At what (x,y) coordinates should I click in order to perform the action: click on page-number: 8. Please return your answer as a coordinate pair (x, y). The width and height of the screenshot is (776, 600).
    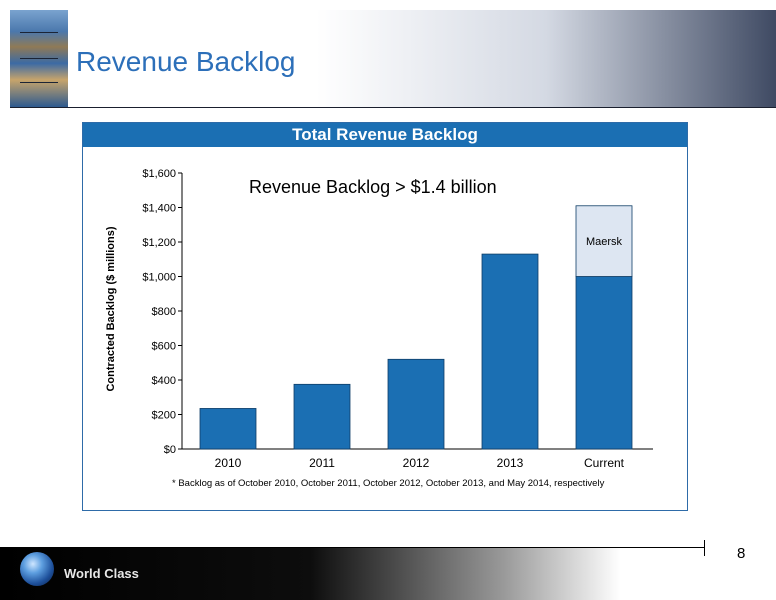
    Looking at the image, I should click on (741, 553).